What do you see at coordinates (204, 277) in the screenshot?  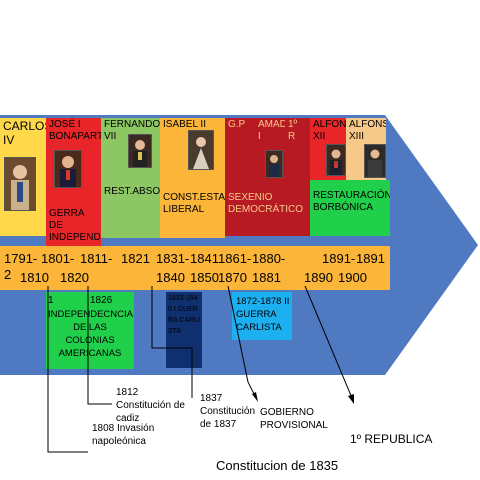 I see `year-label: 1850` at bounding box center [204, 277].